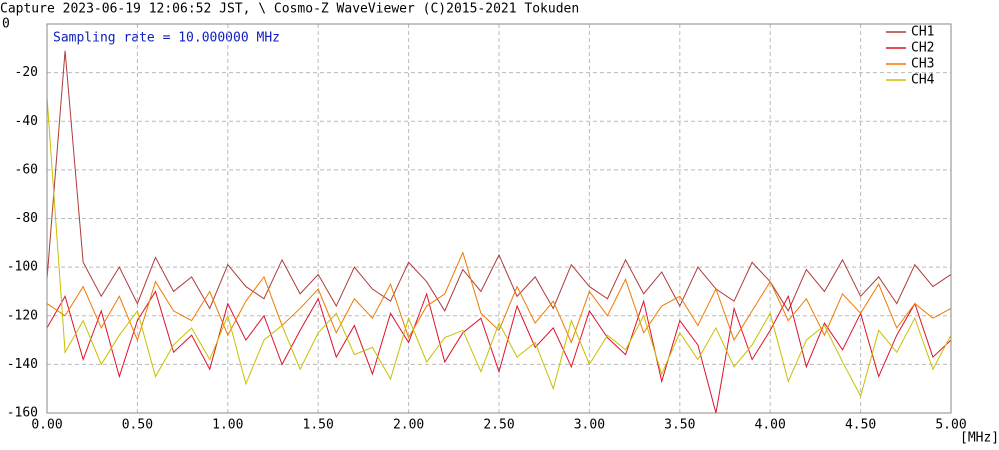  Describe the element at coordinates (950, 425) in the screenshot. I see `x-tick-label: 5.00` at that location.